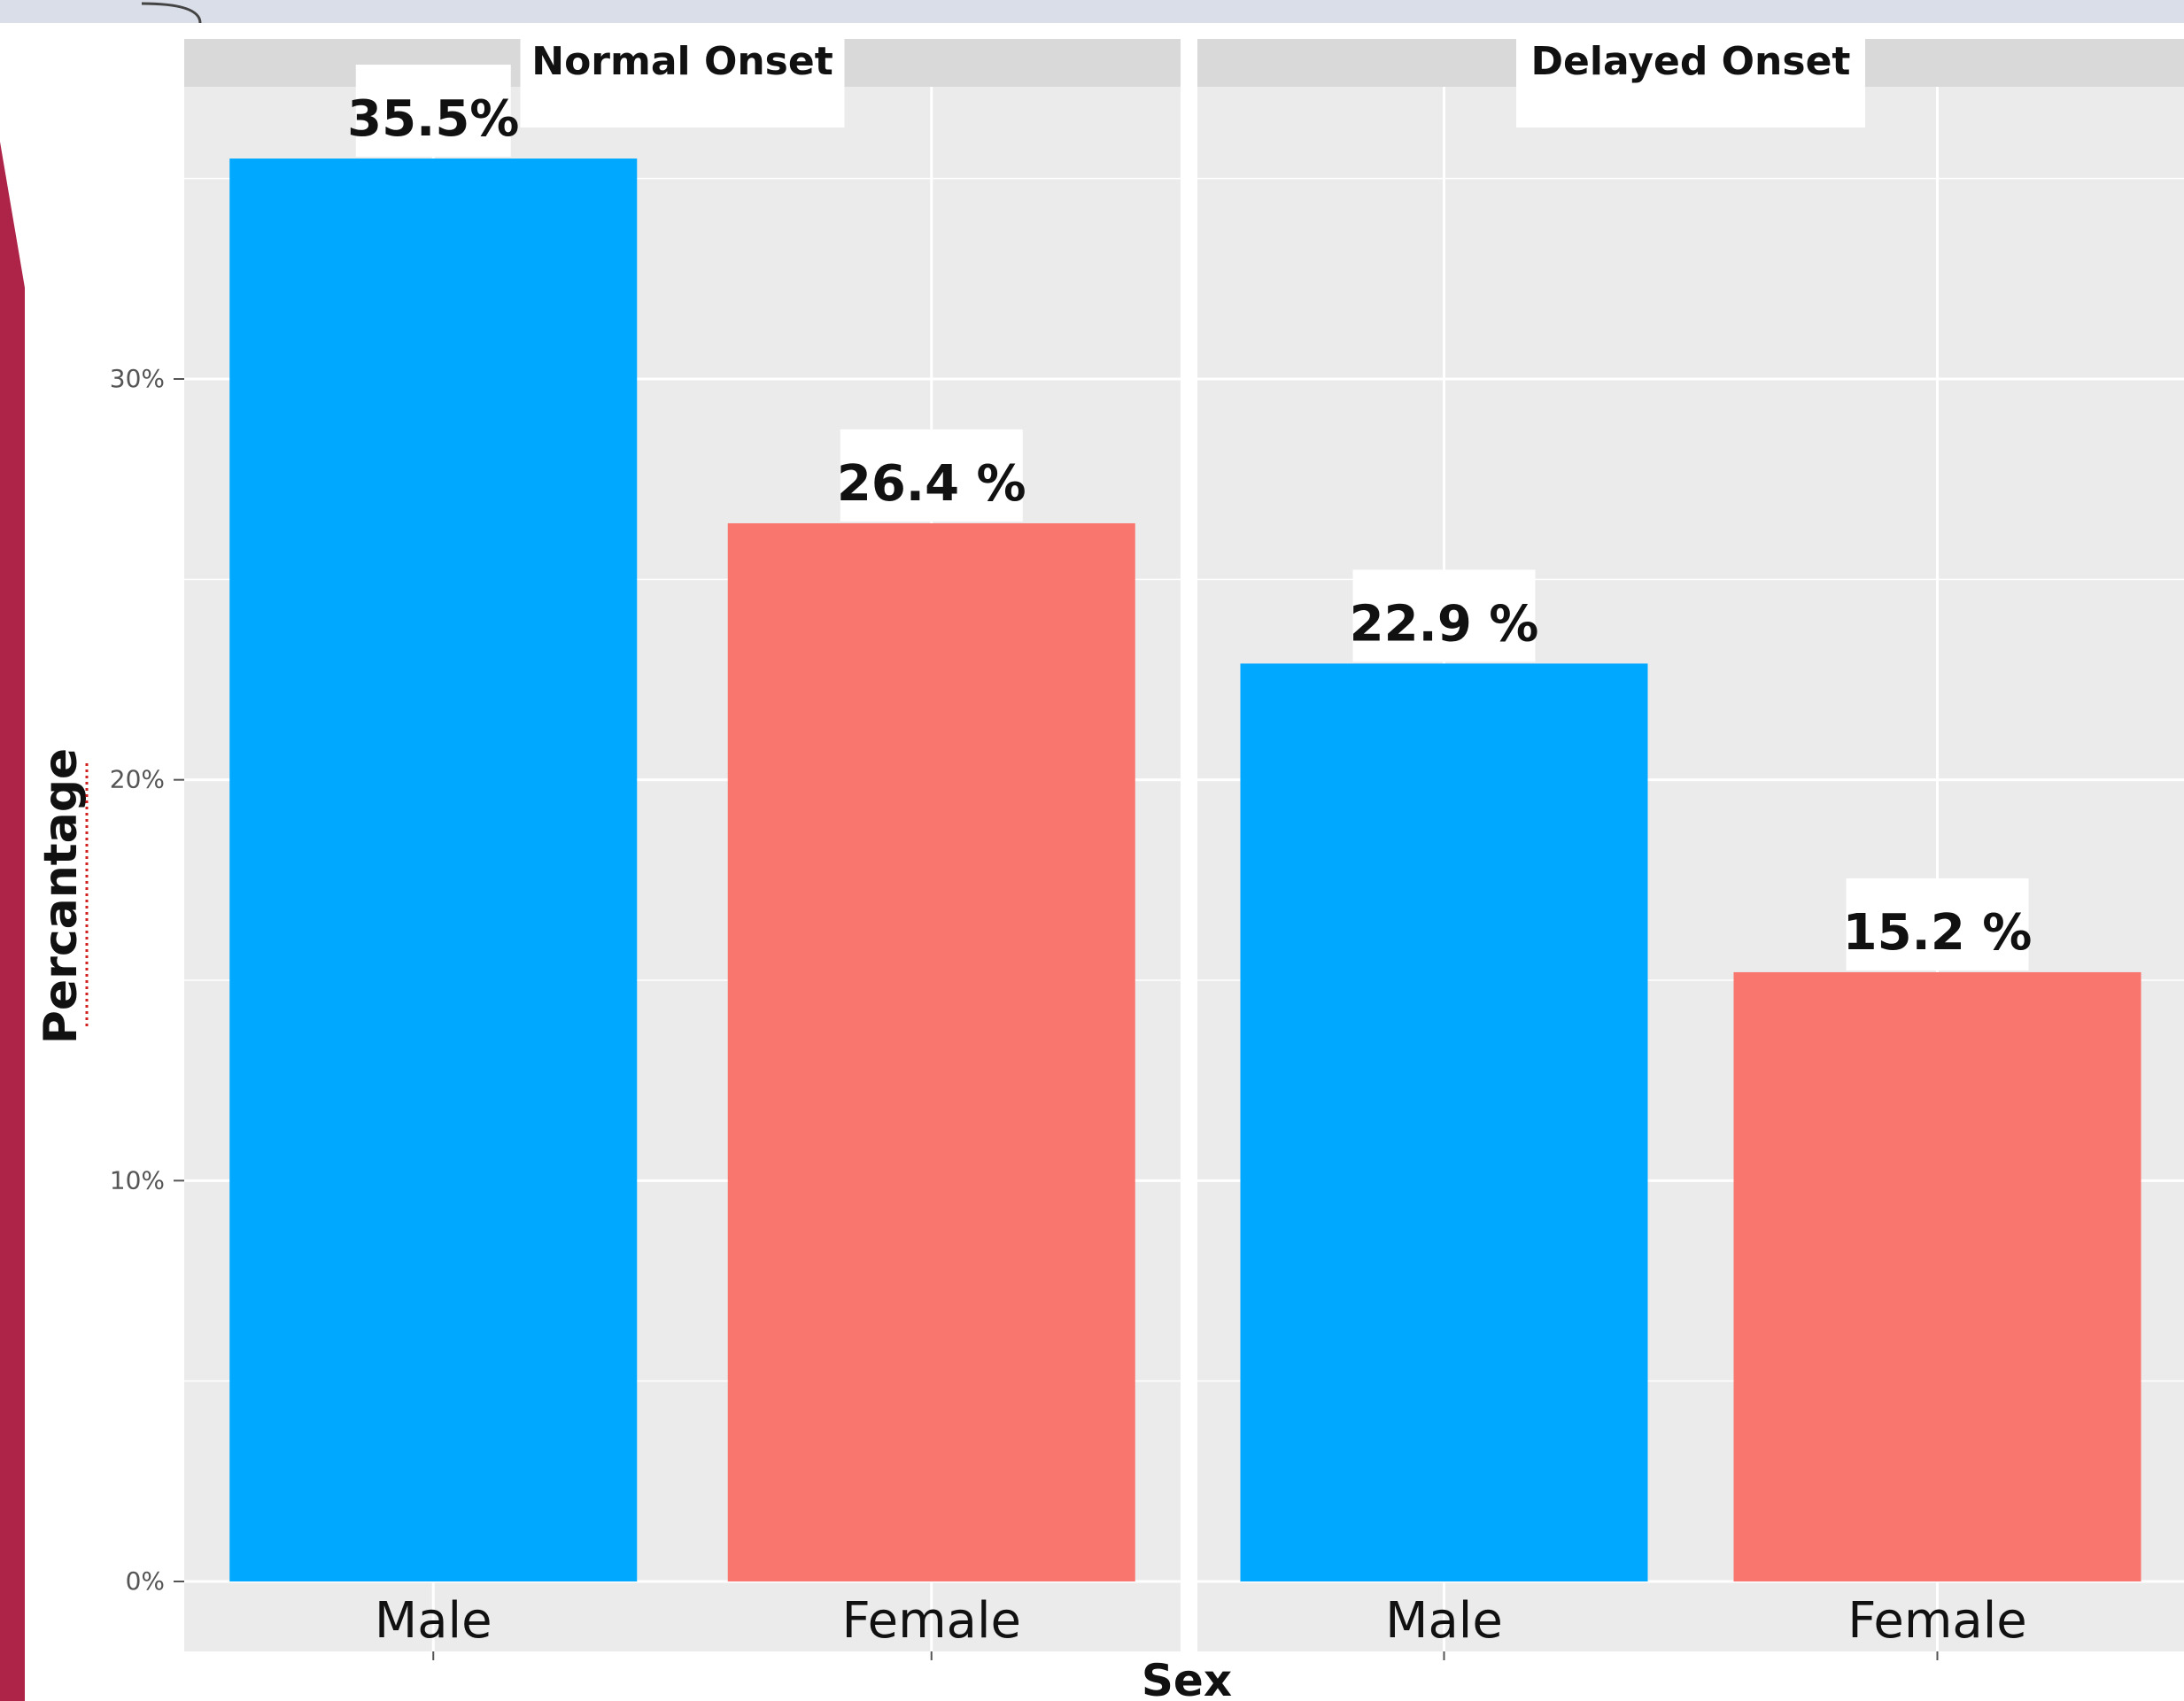  I want to click on data-label: 26.4 %, so click(932, 484).